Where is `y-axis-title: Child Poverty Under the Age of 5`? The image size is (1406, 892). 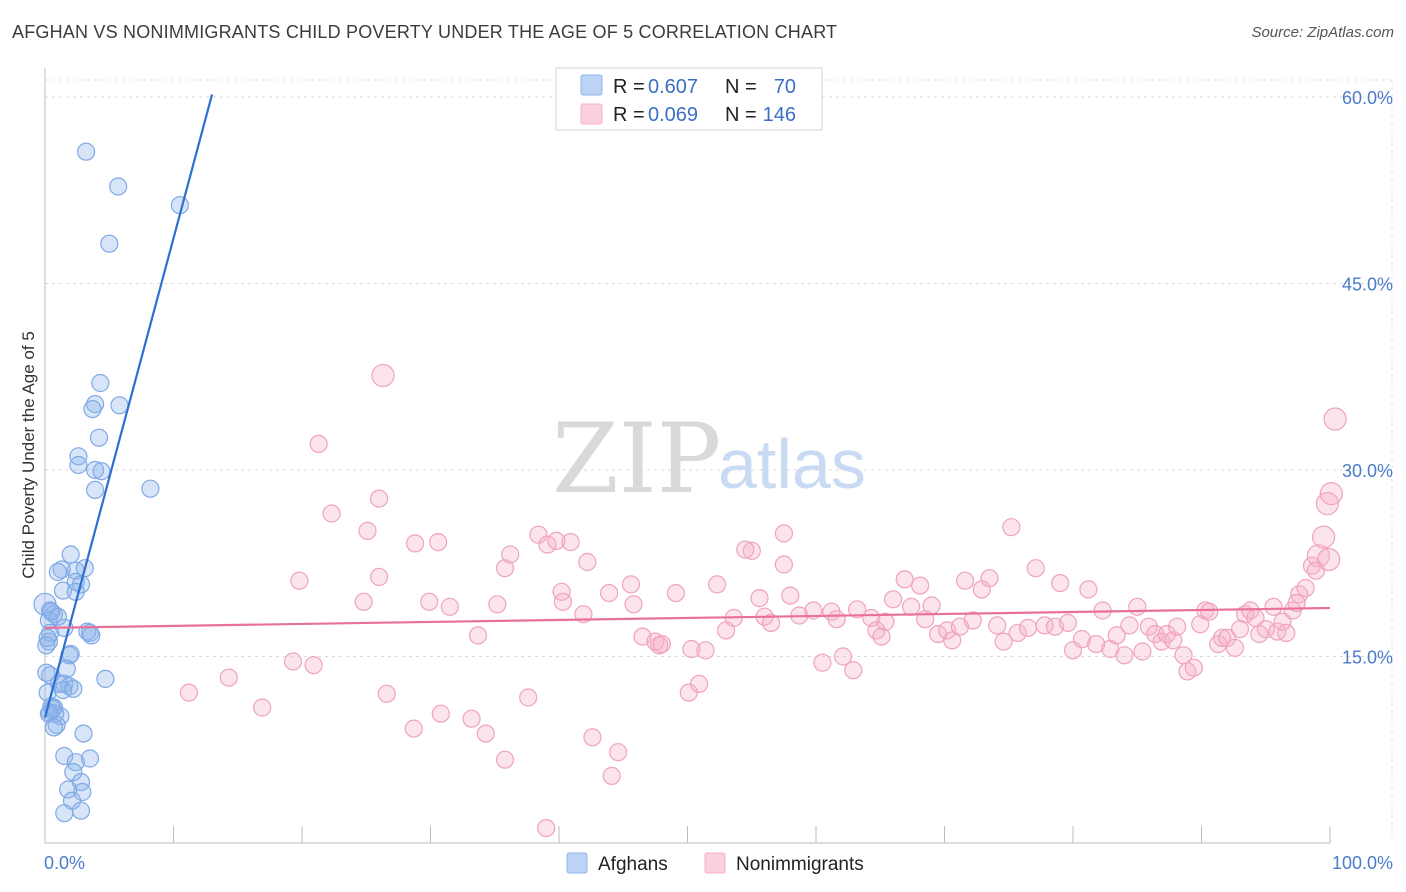
y-axis-title: Child Poverty Under the Age of 5 is located at coordinates (28, 455).